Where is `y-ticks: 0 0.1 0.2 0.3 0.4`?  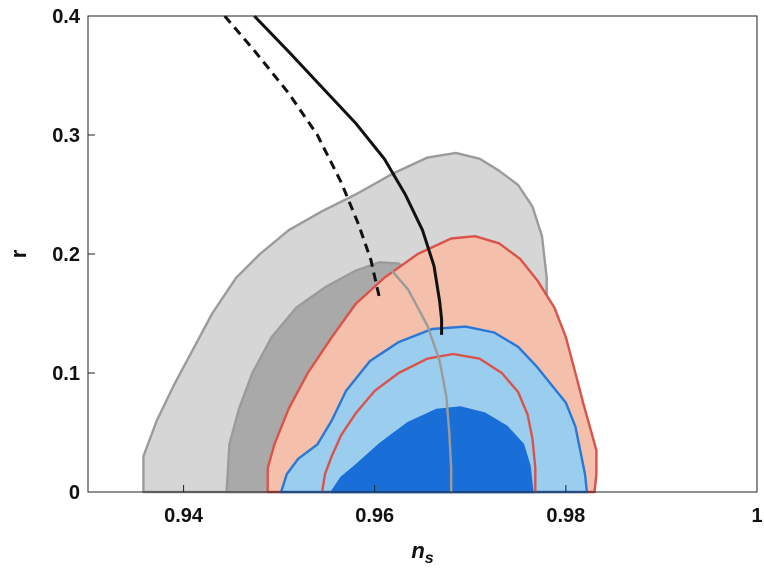
y-ticks: 0 0.1 0.2 0.3 0.4 is located at coordinates (73, 255).